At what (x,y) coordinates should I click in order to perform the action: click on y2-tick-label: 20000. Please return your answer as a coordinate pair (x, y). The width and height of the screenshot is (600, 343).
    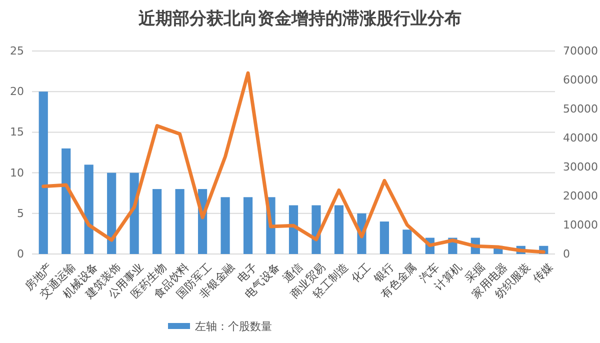
    Looking at the image, I should click on (580, 196).